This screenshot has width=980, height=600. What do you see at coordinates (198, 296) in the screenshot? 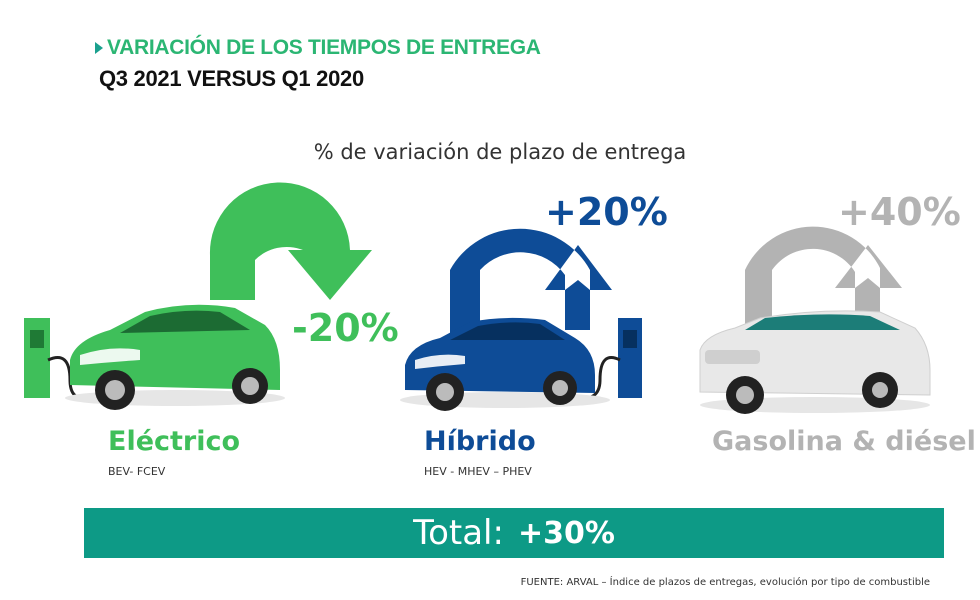
I see `electric-group` at bounding box center [198, 296].